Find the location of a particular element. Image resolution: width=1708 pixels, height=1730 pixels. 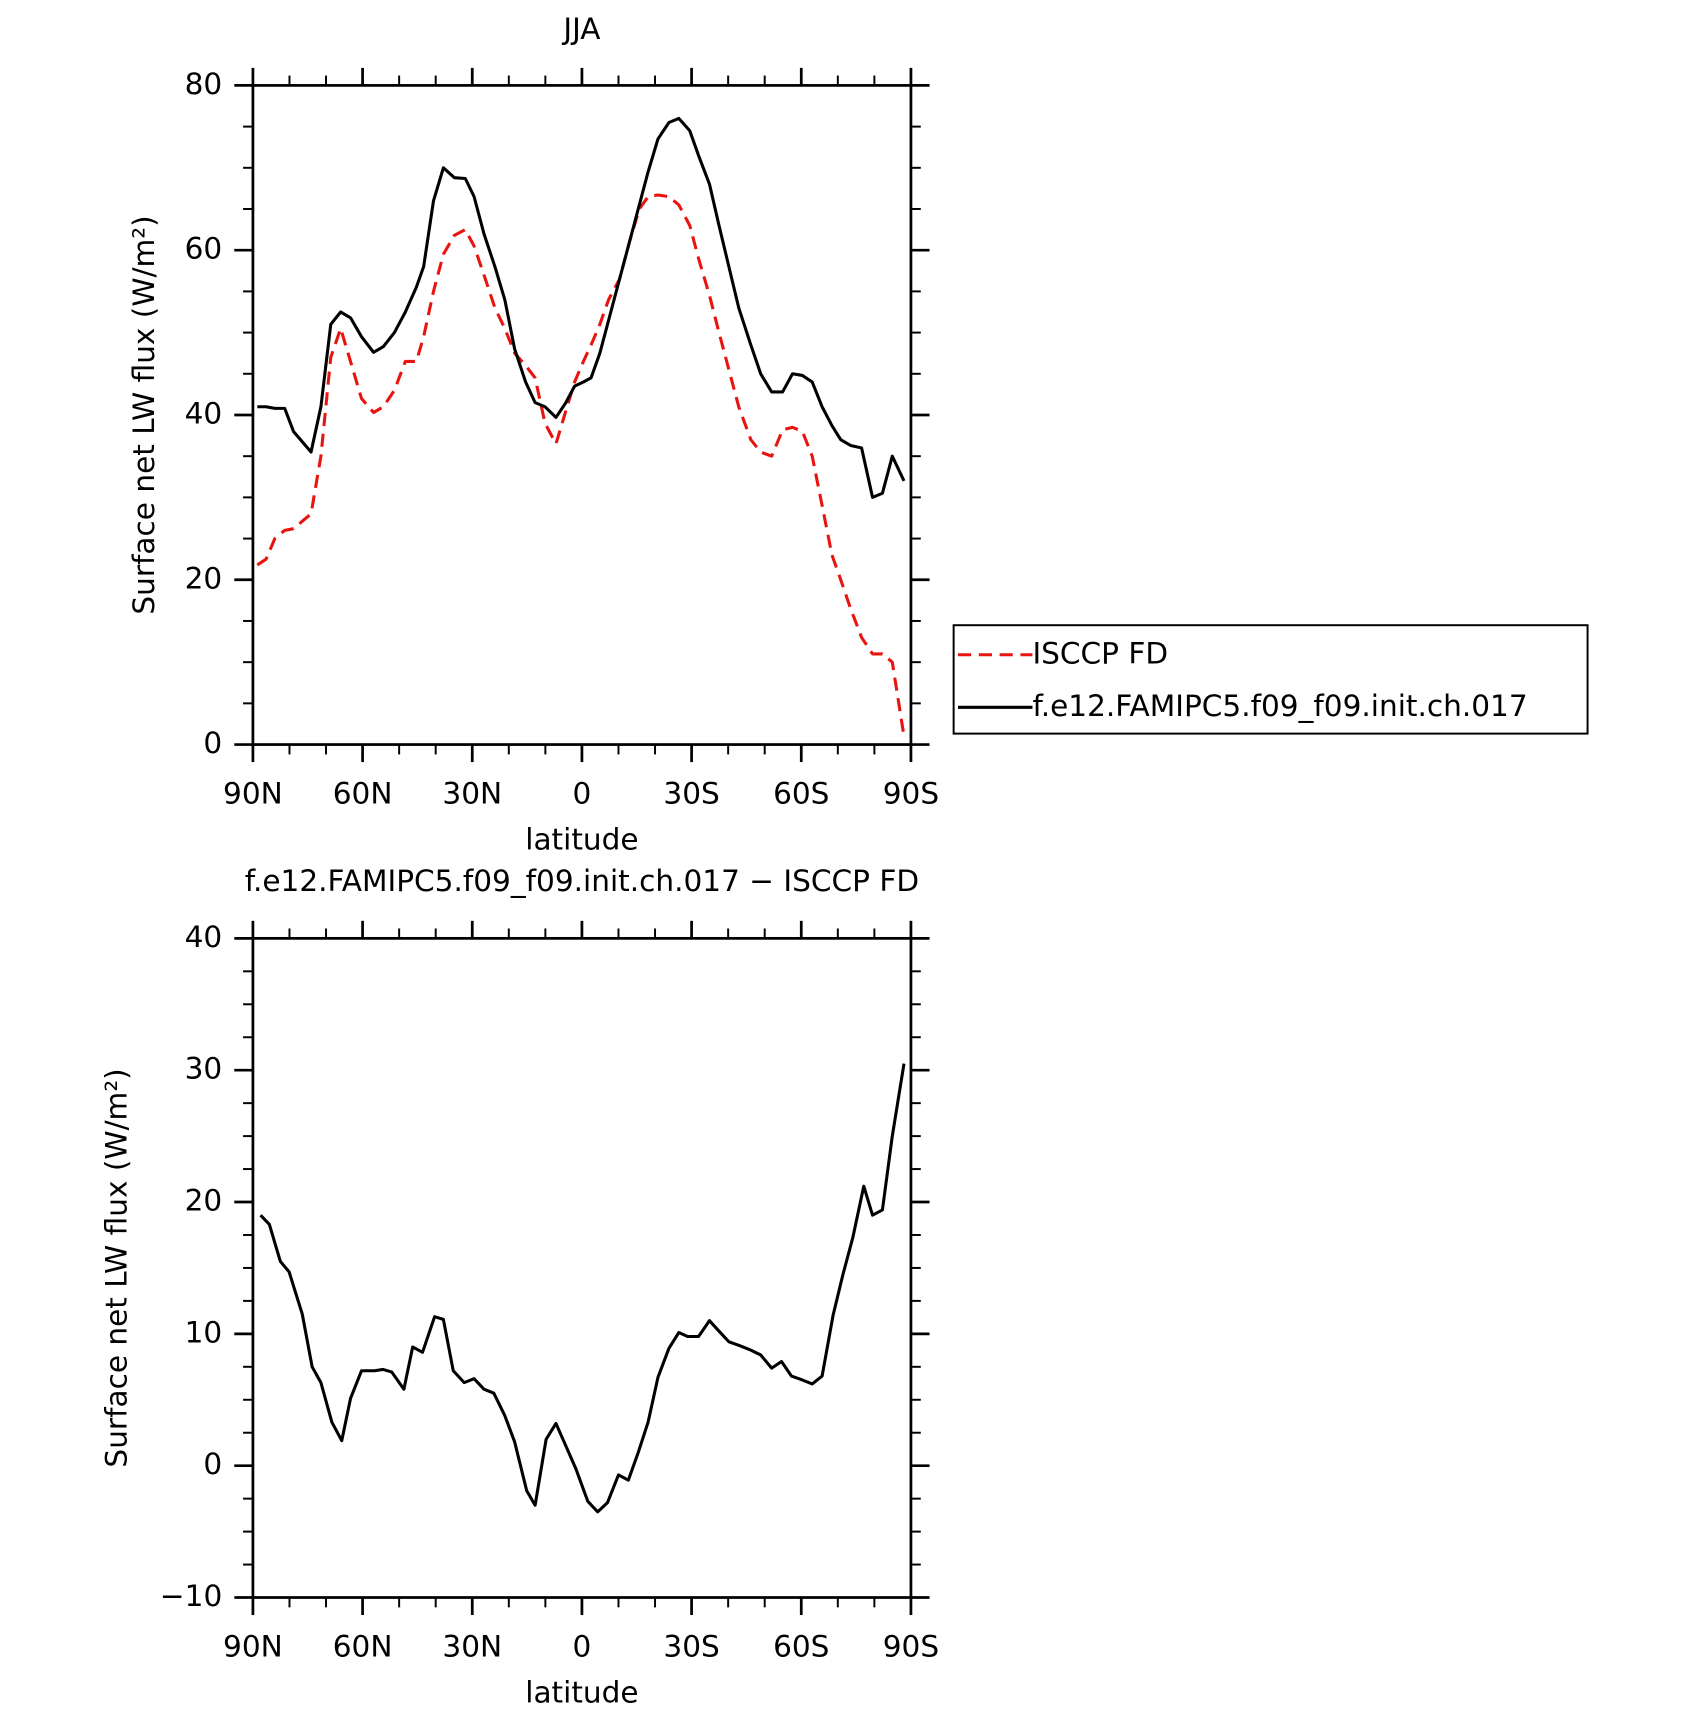

y-tick-label: 10 is located at coordinates (204, 1332).